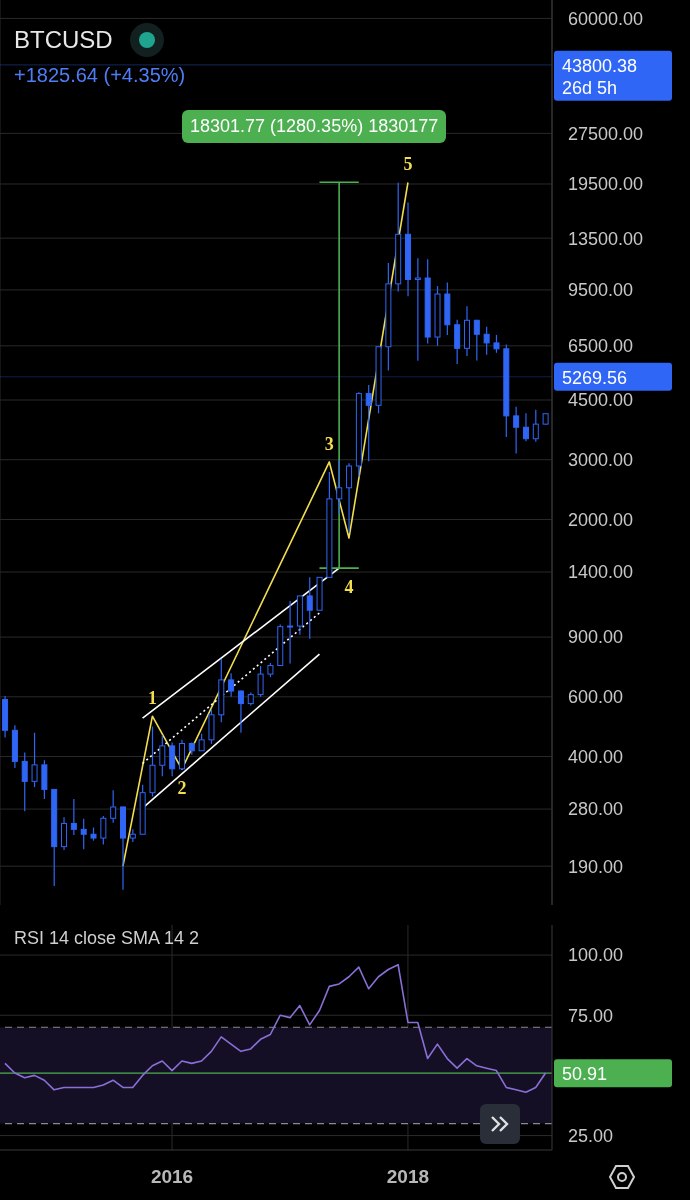 Image resolution: width=690 pixels, height=1200 pixels. I want to click on annotation: 3, so click(329, 443).